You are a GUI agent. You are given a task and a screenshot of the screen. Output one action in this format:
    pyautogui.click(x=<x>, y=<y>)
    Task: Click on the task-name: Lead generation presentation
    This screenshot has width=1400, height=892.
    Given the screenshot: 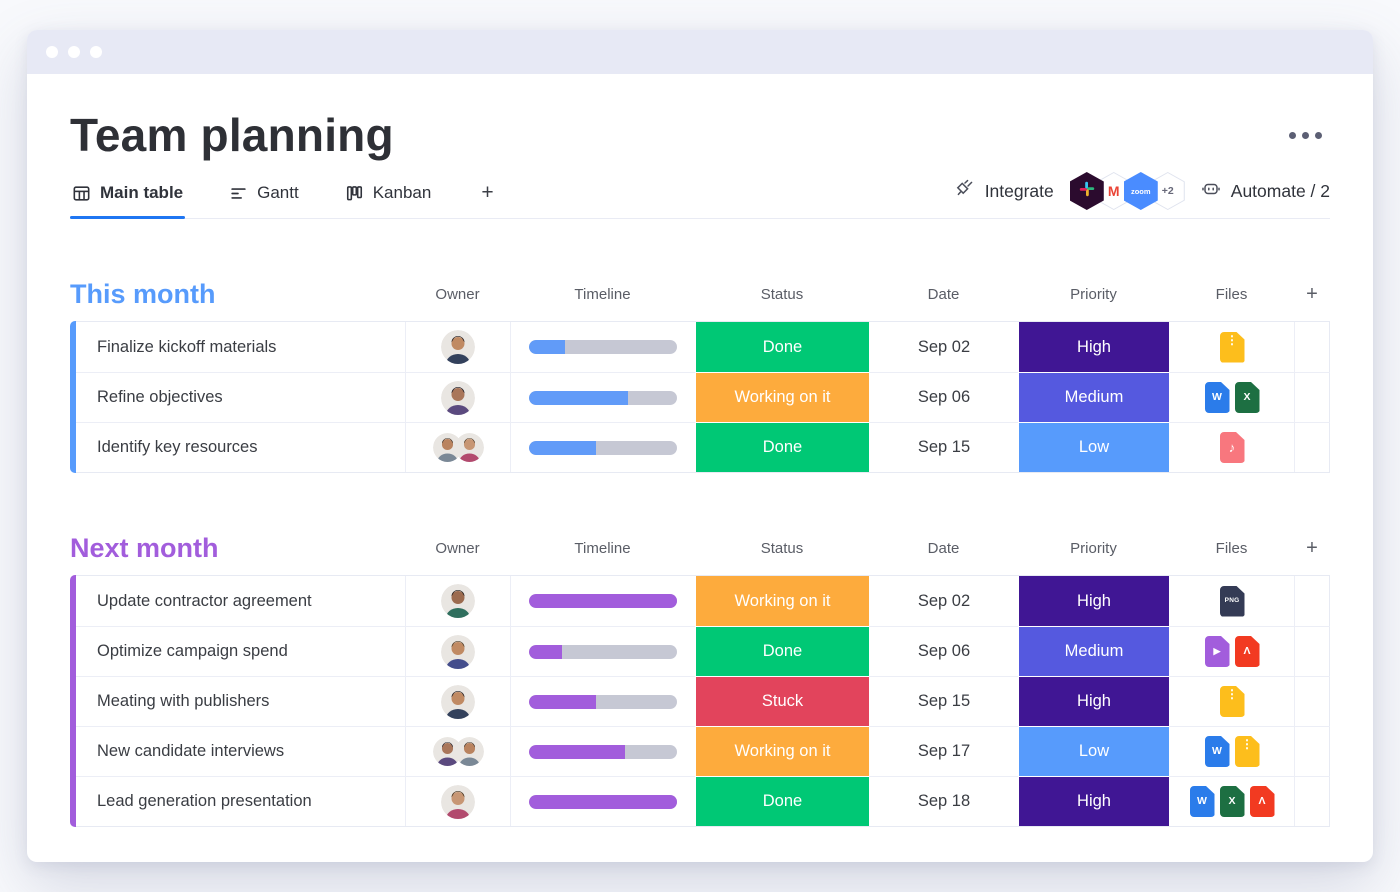 What is the action you would take?
    pyautogui.click(x=240, y=801)
    